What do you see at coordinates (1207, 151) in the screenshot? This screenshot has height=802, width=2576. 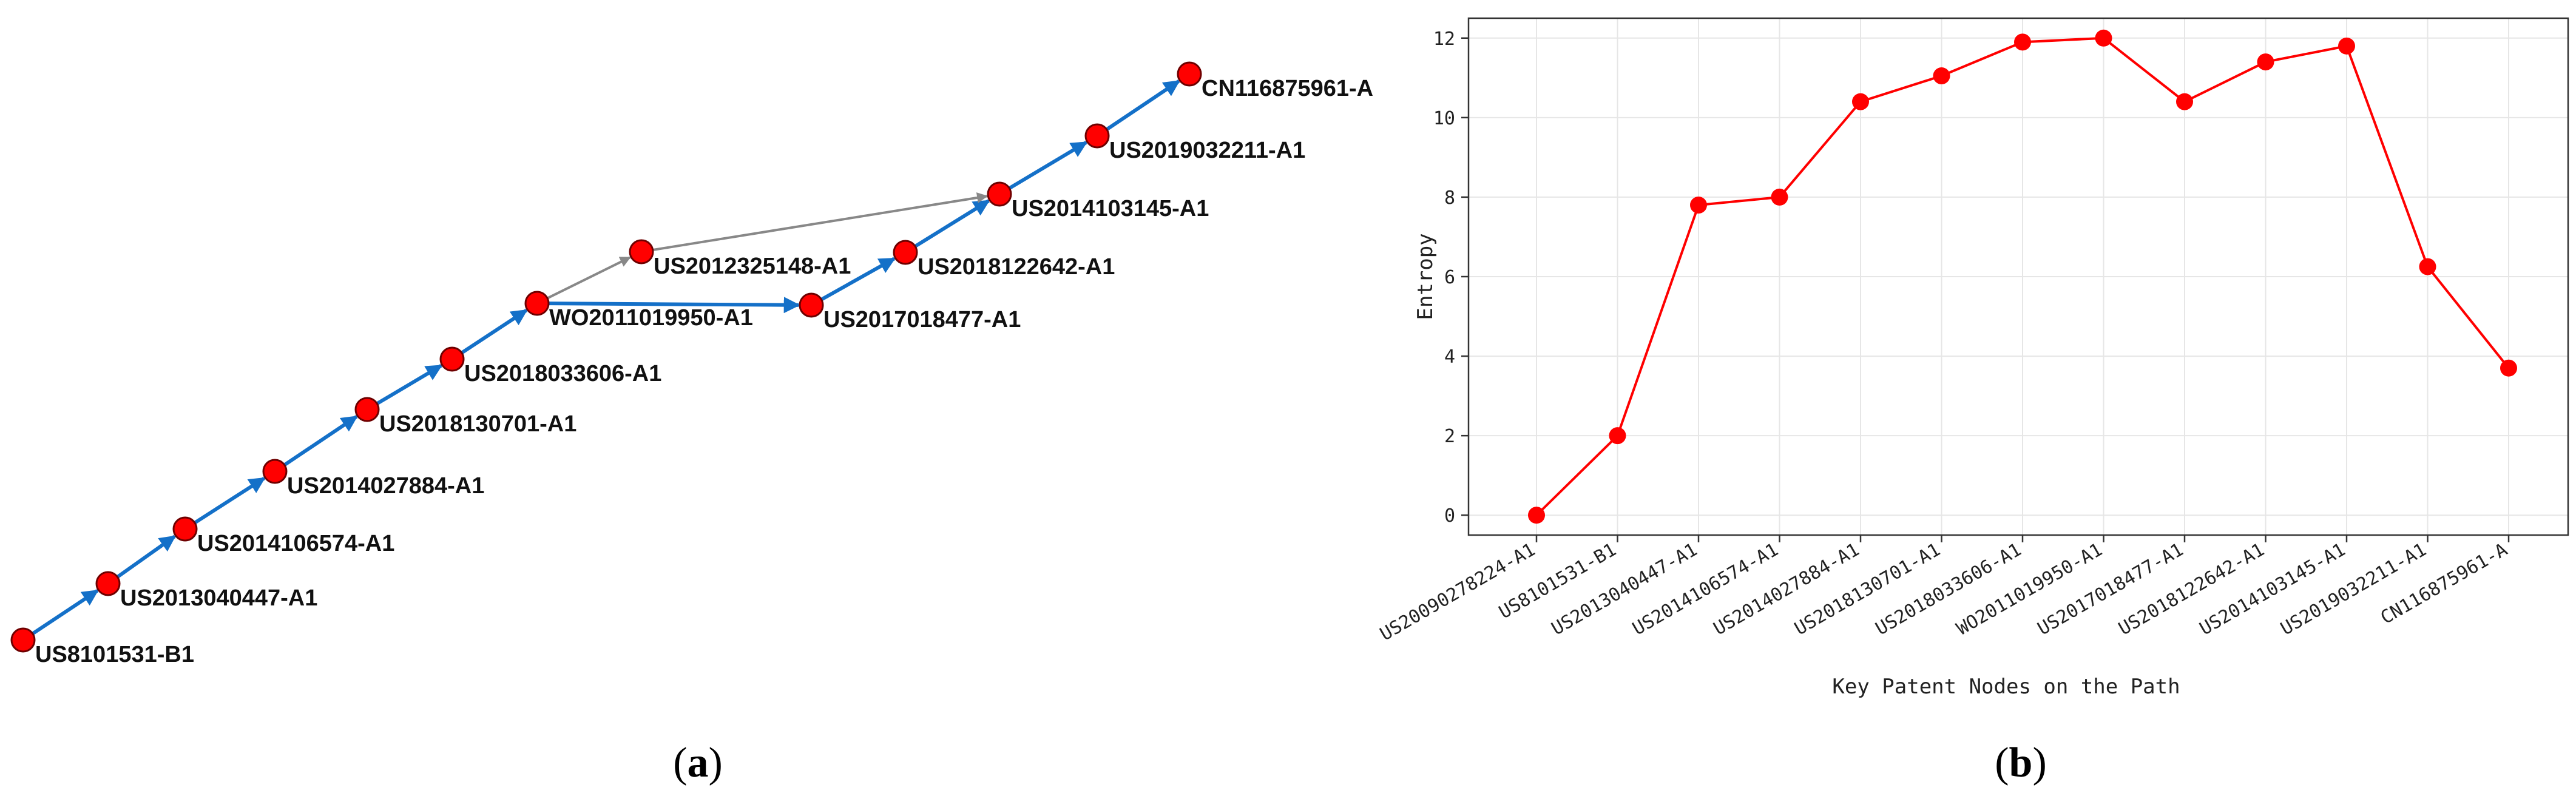 I see `network-node-label: US2019032211-A1` at bounding box center [1207, 151].